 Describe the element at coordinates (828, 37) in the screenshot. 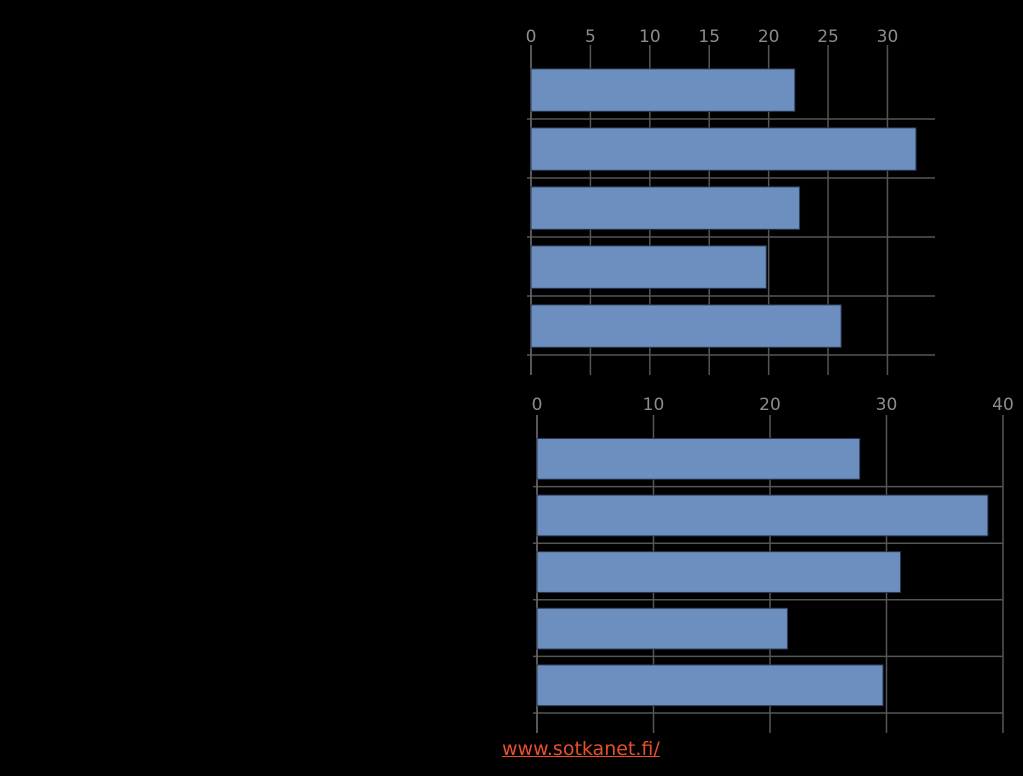

I see `x-tick-label: 25` at that location.